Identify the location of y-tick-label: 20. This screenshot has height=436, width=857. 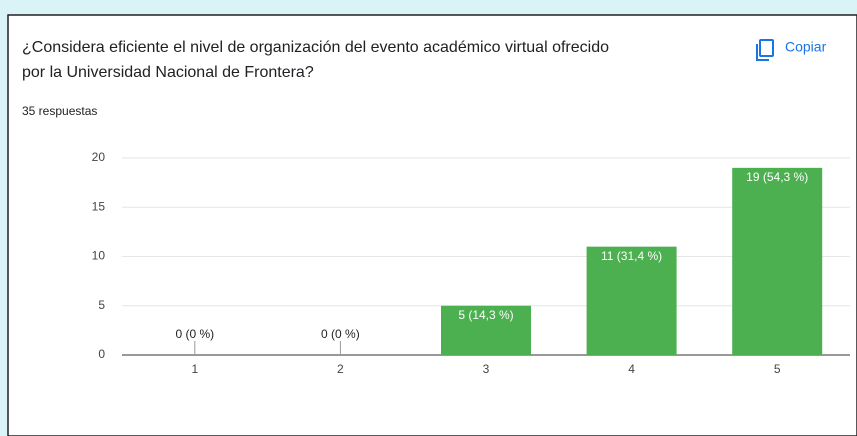
(99, 157).